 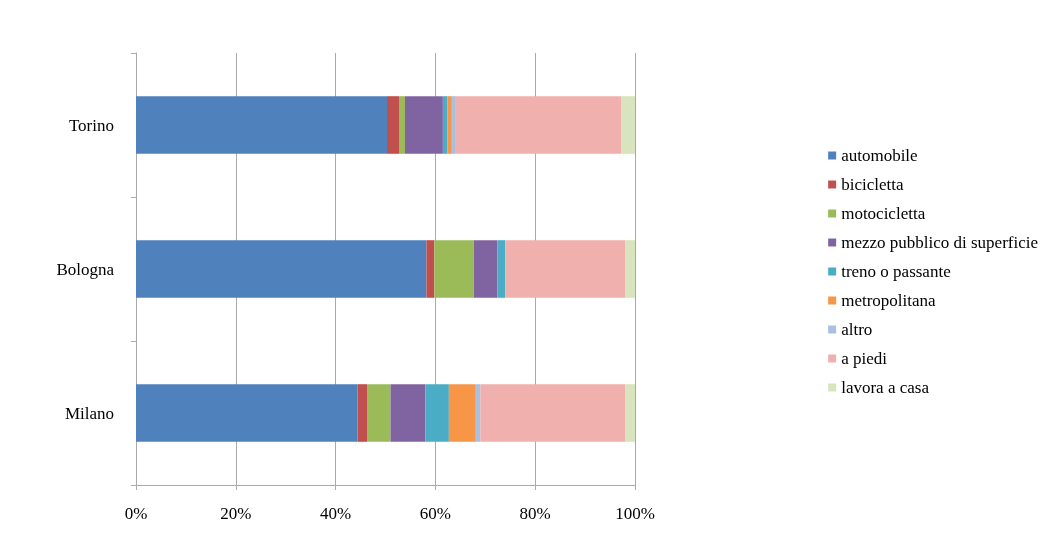 I want to click on y-tick-label: Bologna, so click(x=85, y=269).